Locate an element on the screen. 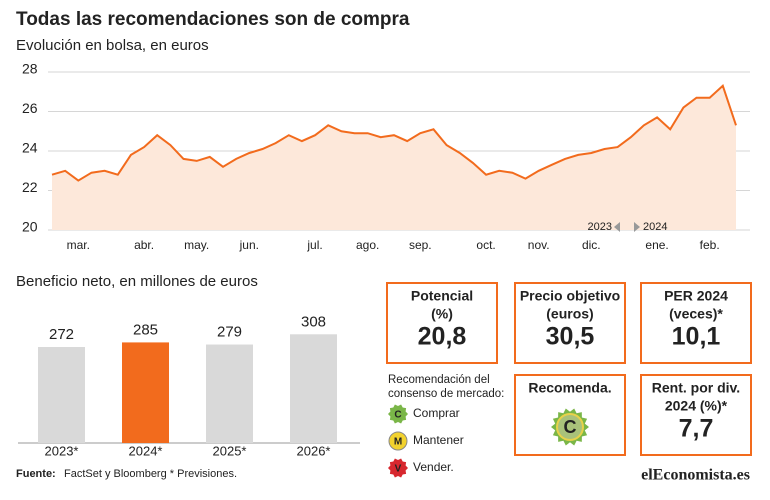  legend-letter: V is located at coordinates (398, 469).